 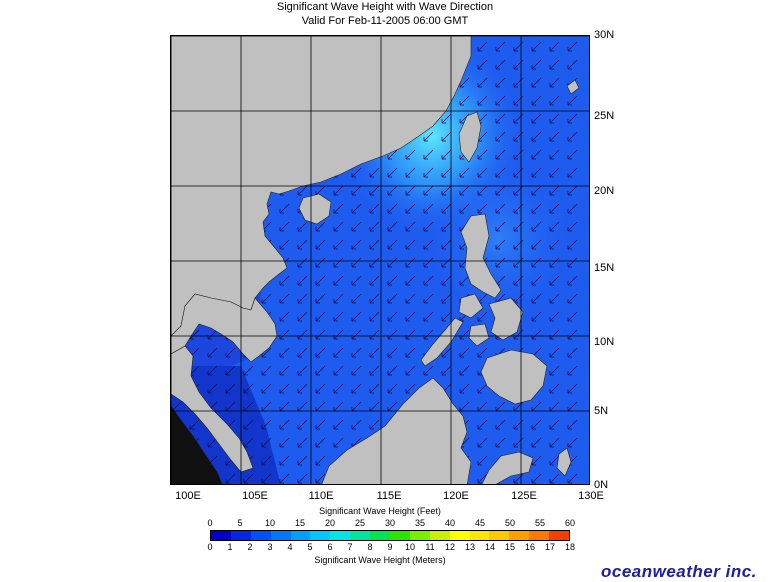 I want to click on wave-height-colorbar, so click(x=390, y=535).